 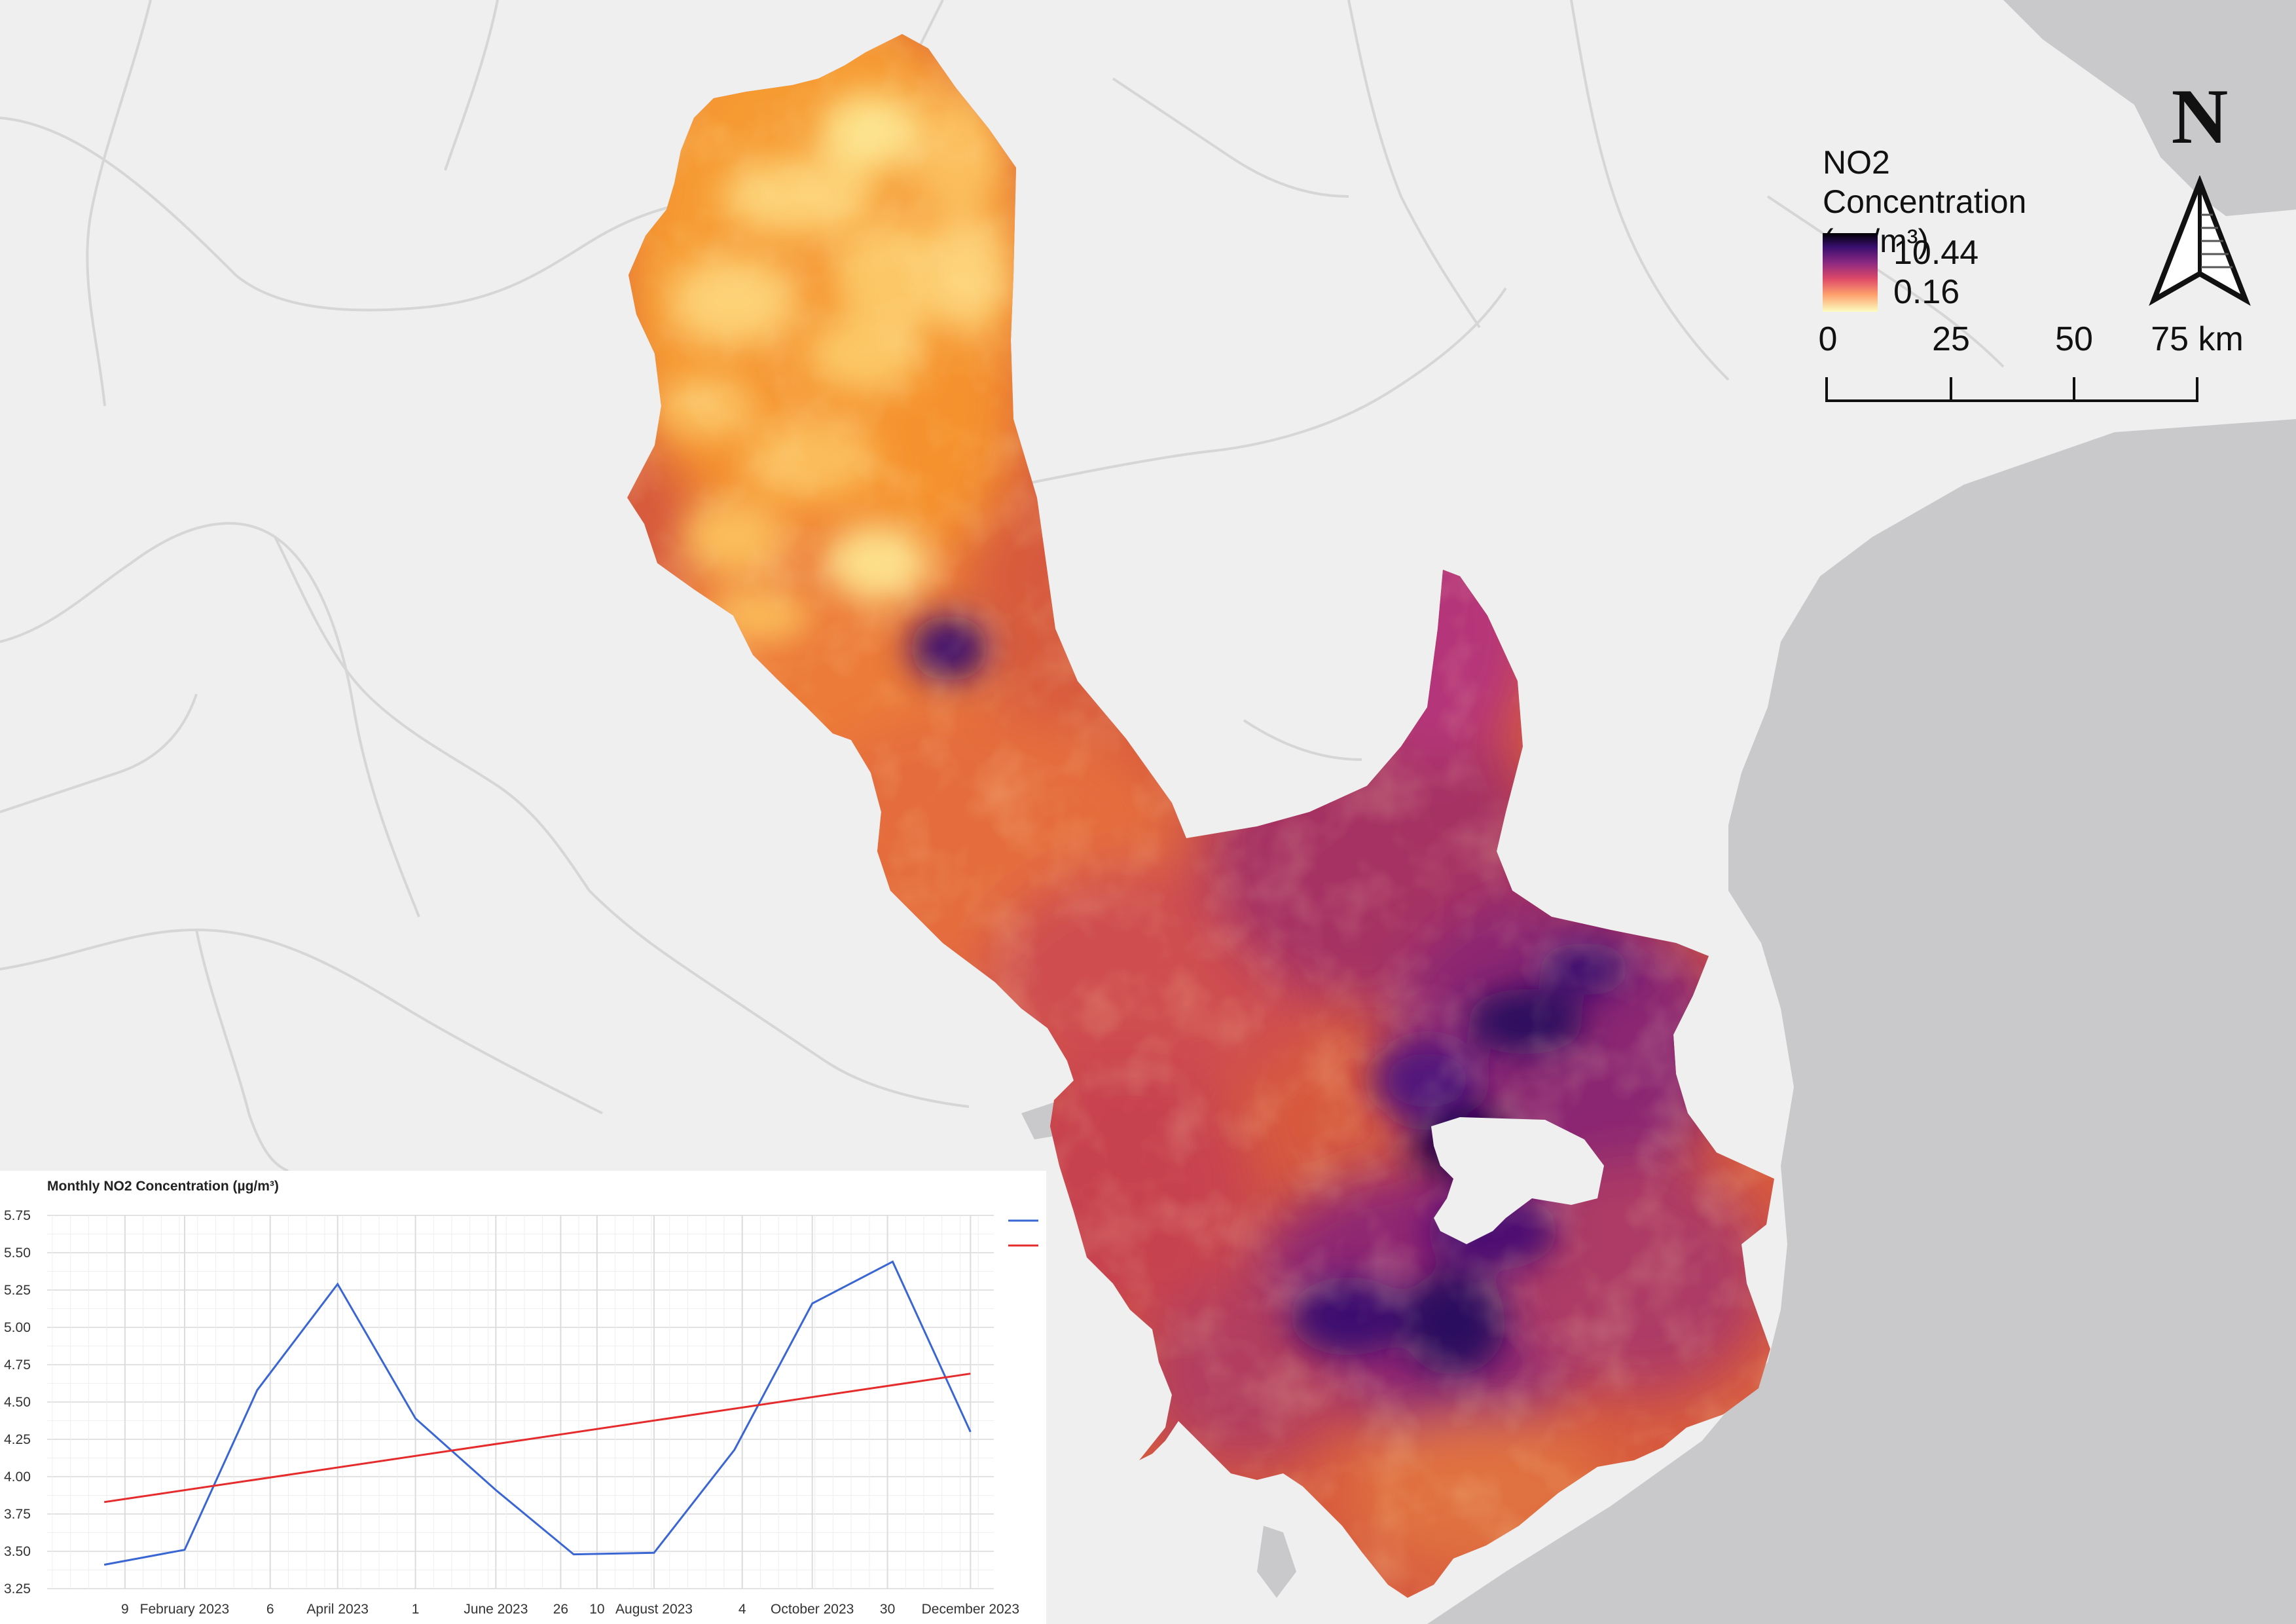 What do you see at coordinates (2050, 366) in the screenshot?
I see `scale-bar: 0 25 50 75 km` at bounding box center [2050, 366].